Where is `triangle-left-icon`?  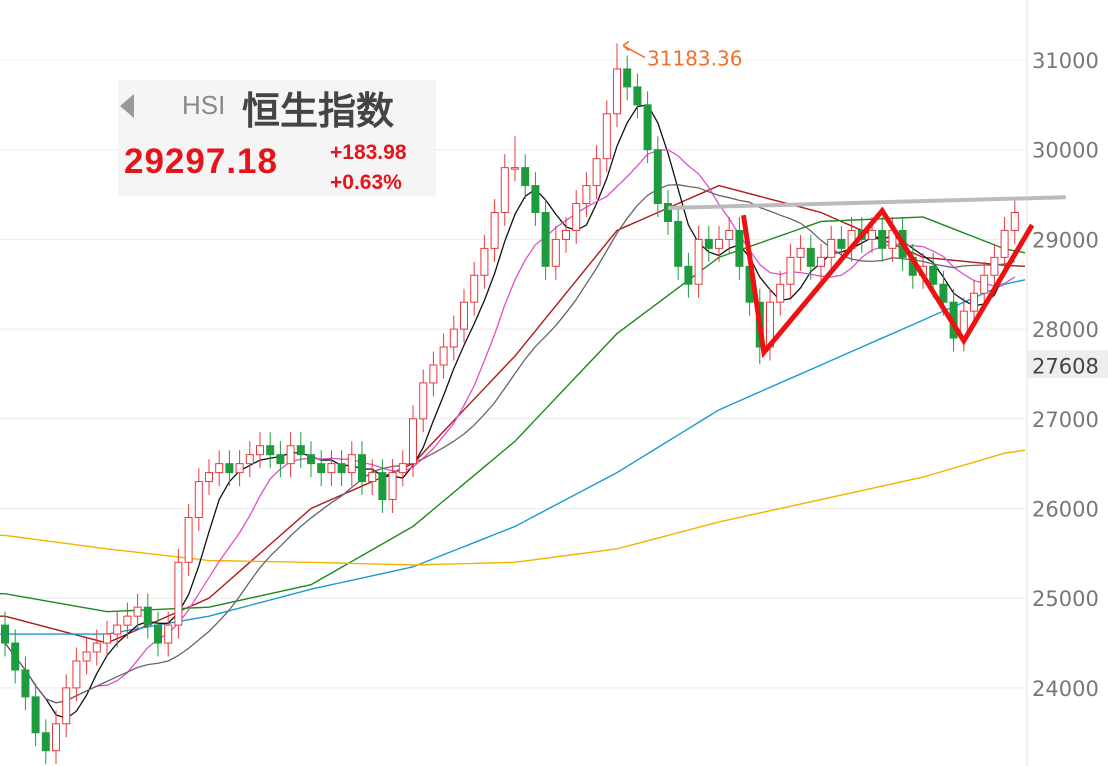
triangle-left-icon is located at coordinates (127, 106).